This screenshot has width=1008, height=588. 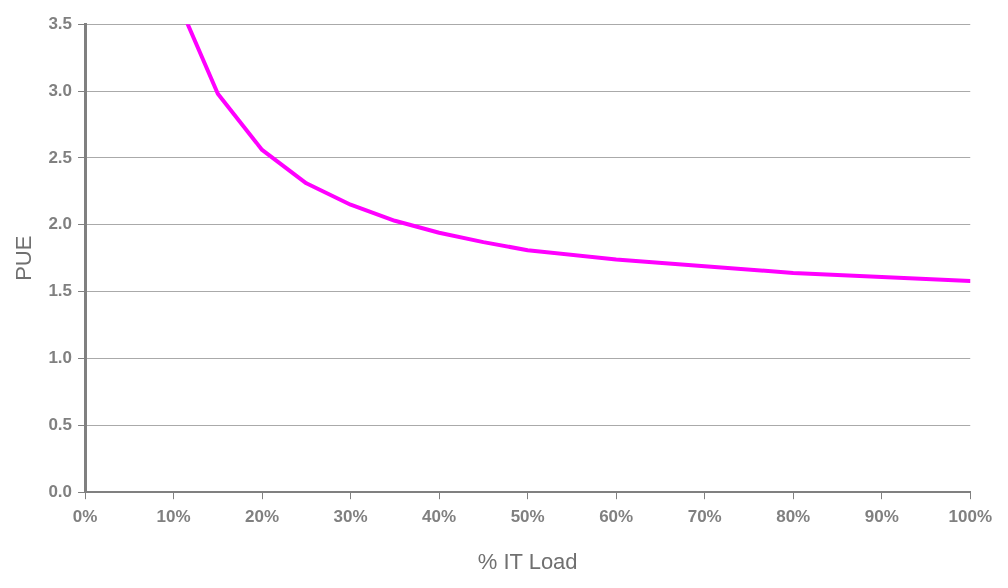 I want to click on x-tick-label: 100%, so click(x=970, y=517).